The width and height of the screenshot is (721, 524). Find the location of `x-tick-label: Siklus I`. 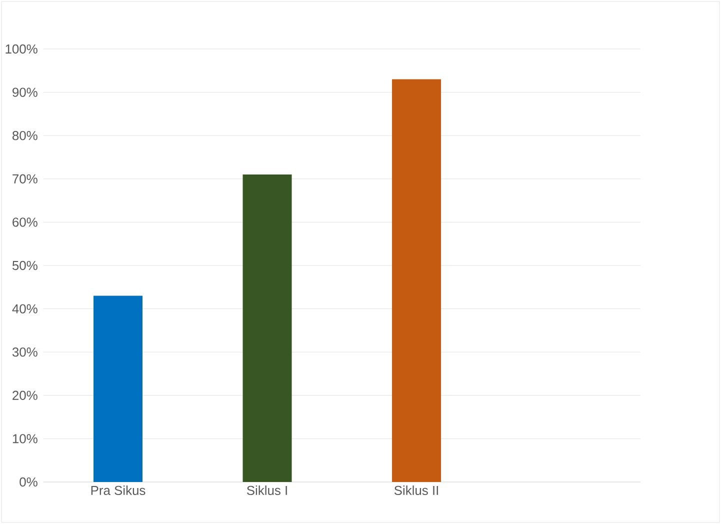

x-tick-label: Siklus I is located at coordinates (266, 491).